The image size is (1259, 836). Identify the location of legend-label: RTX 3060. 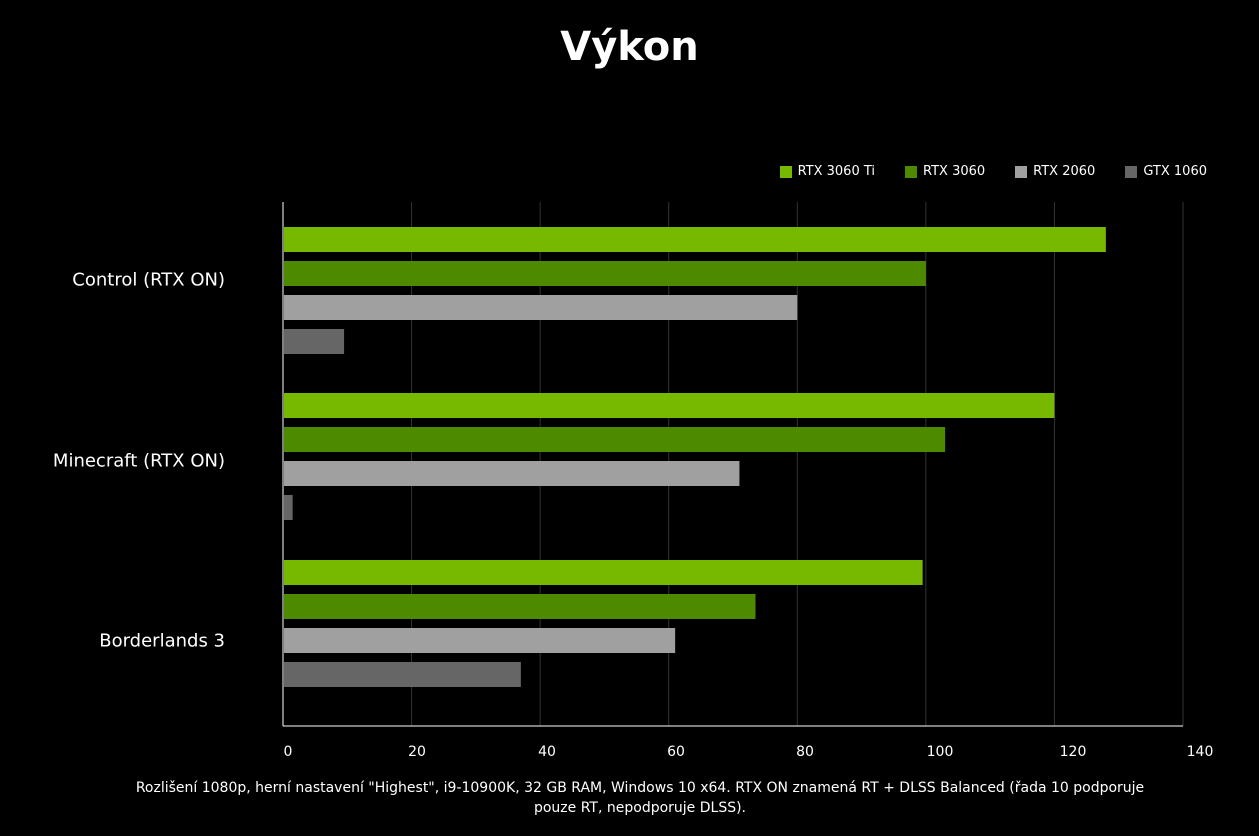
(954, 171).